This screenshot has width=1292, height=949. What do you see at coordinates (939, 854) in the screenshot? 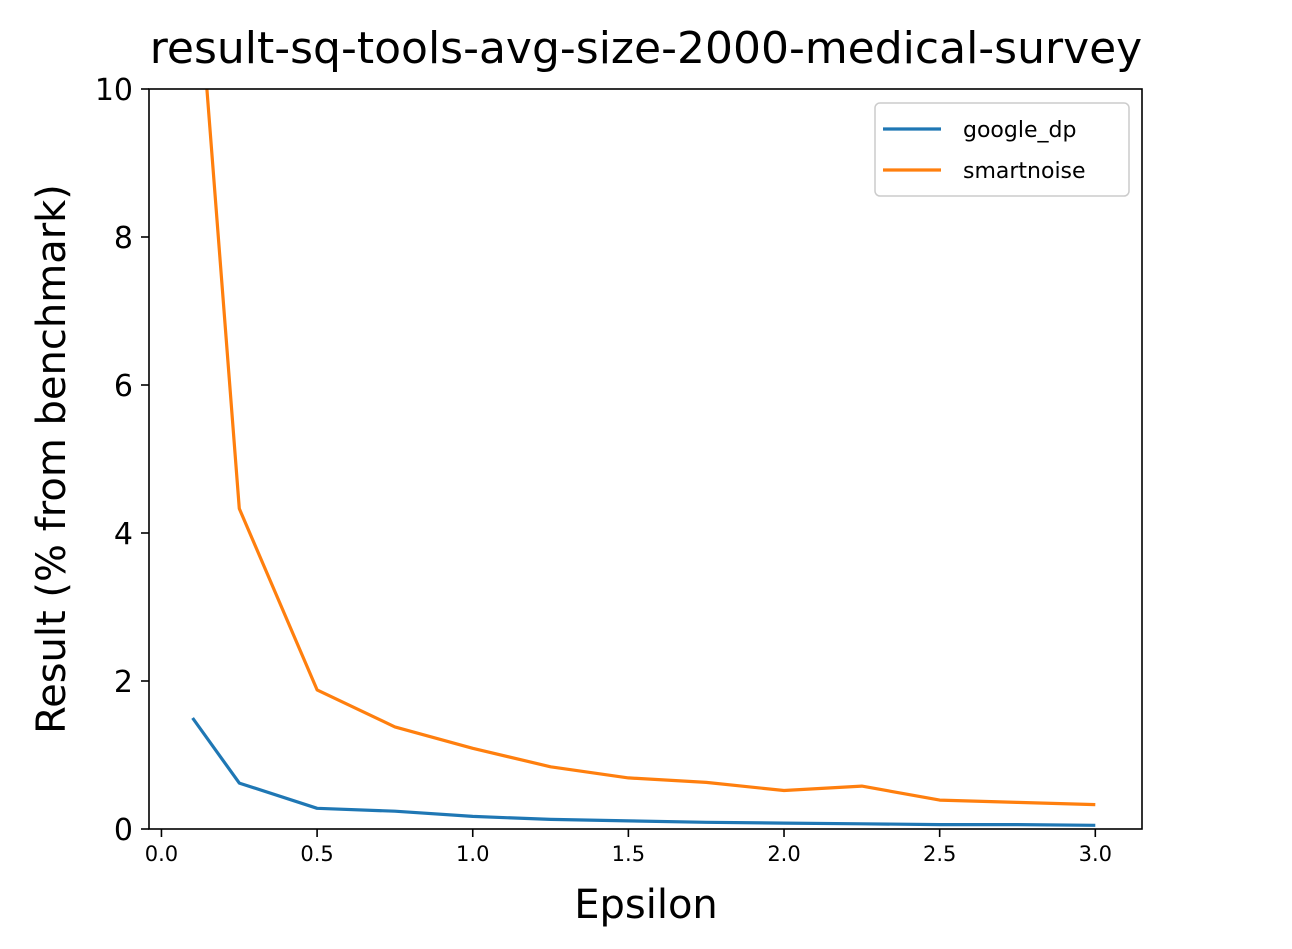
I see `x-tick-label: 2.5` at bounding box center [939, 854].